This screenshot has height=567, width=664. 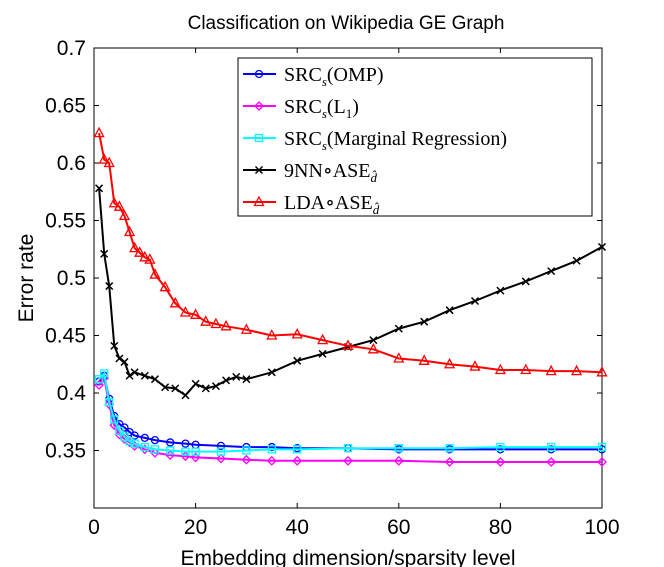 I want to click on legend-rest: (Marginal Regression), so click(x=417, y=139).